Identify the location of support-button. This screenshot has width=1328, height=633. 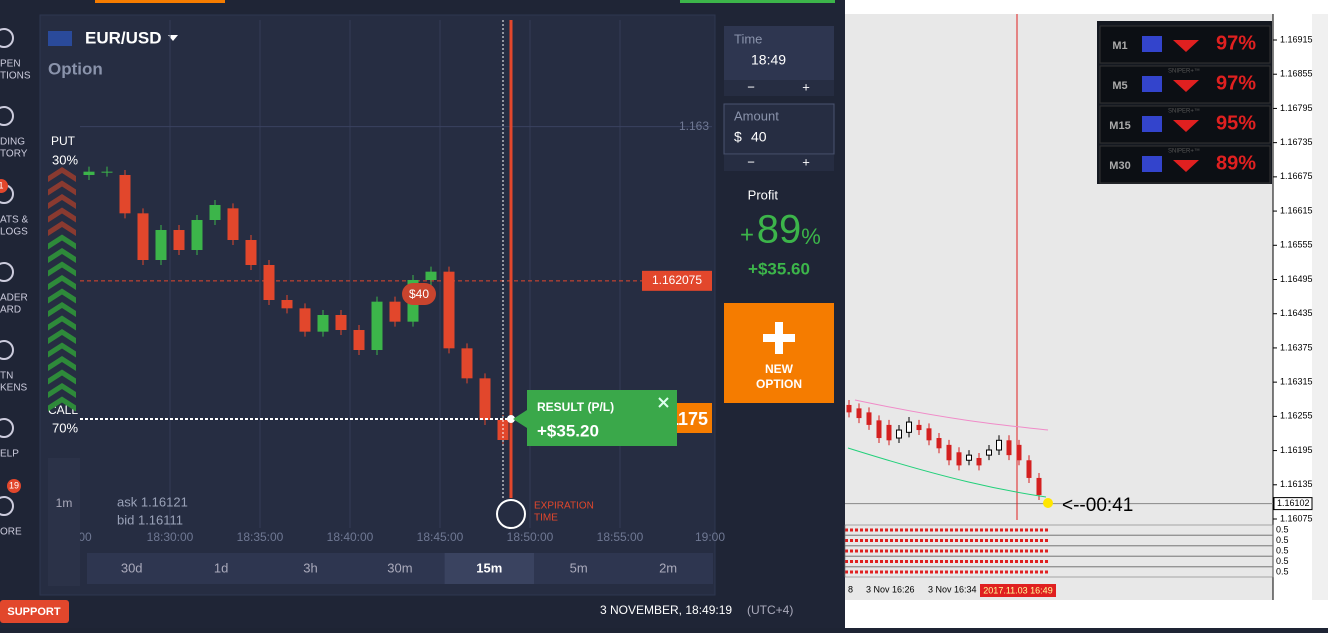
(34, 611).